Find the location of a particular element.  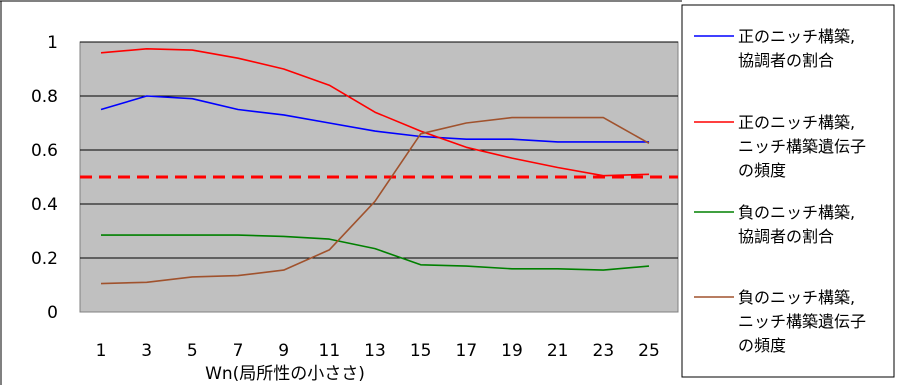

x-tick-label: 7 is located at coordinates (238, 351).